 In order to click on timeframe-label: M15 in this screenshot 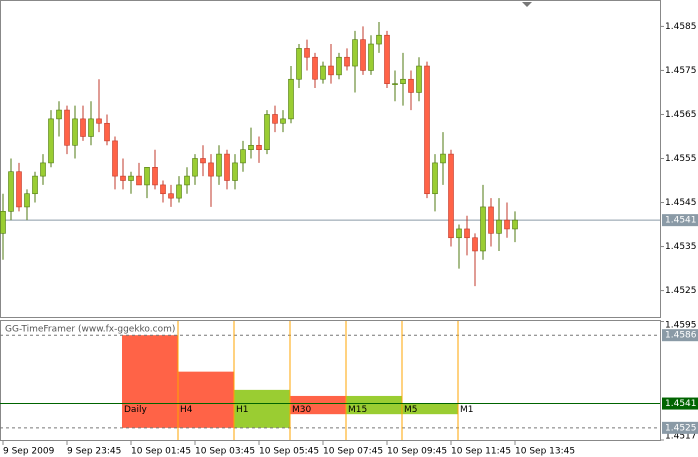, I will do `click(357, 410)`.